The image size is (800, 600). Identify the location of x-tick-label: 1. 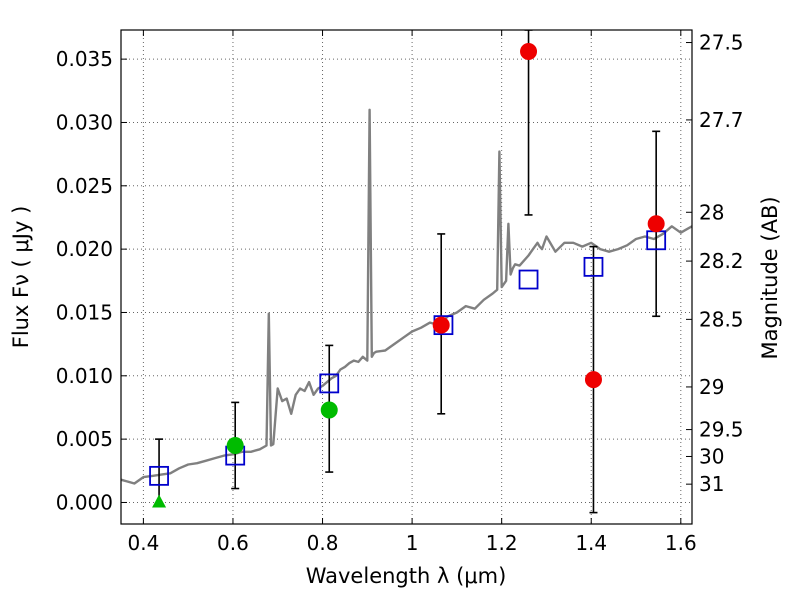
(412, 543).